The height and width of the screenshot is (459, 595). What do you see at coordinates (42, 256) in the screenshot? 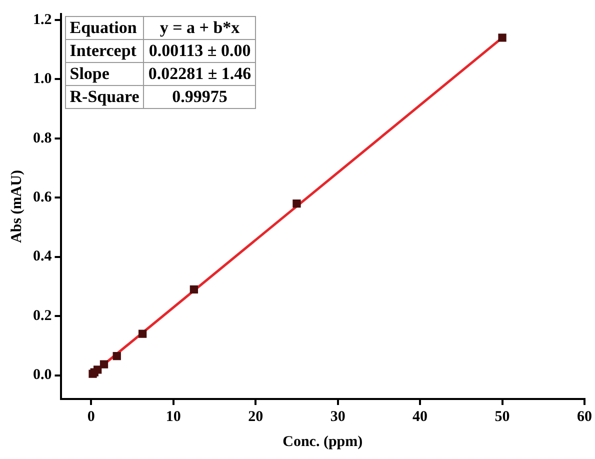
I see `y-tick-label: 0.4` at bounding box center [42, 256].